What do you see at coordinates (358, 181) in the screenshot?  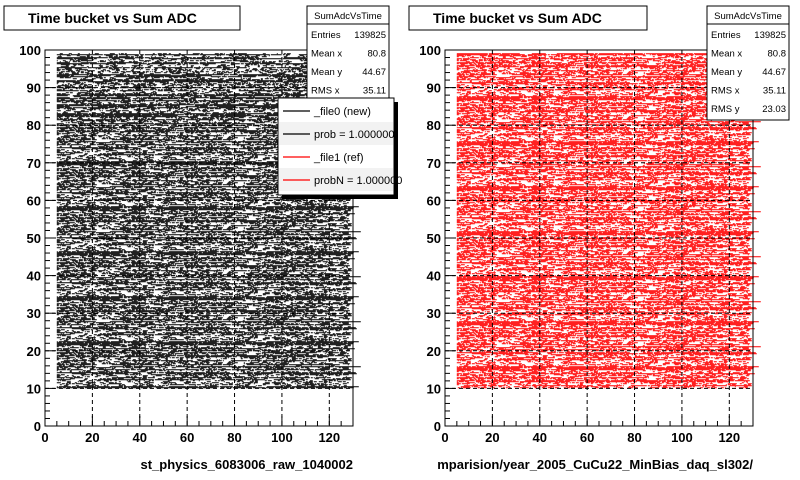 I see `legend-label: probN = 1.000000` at bounding box center [358, 181].